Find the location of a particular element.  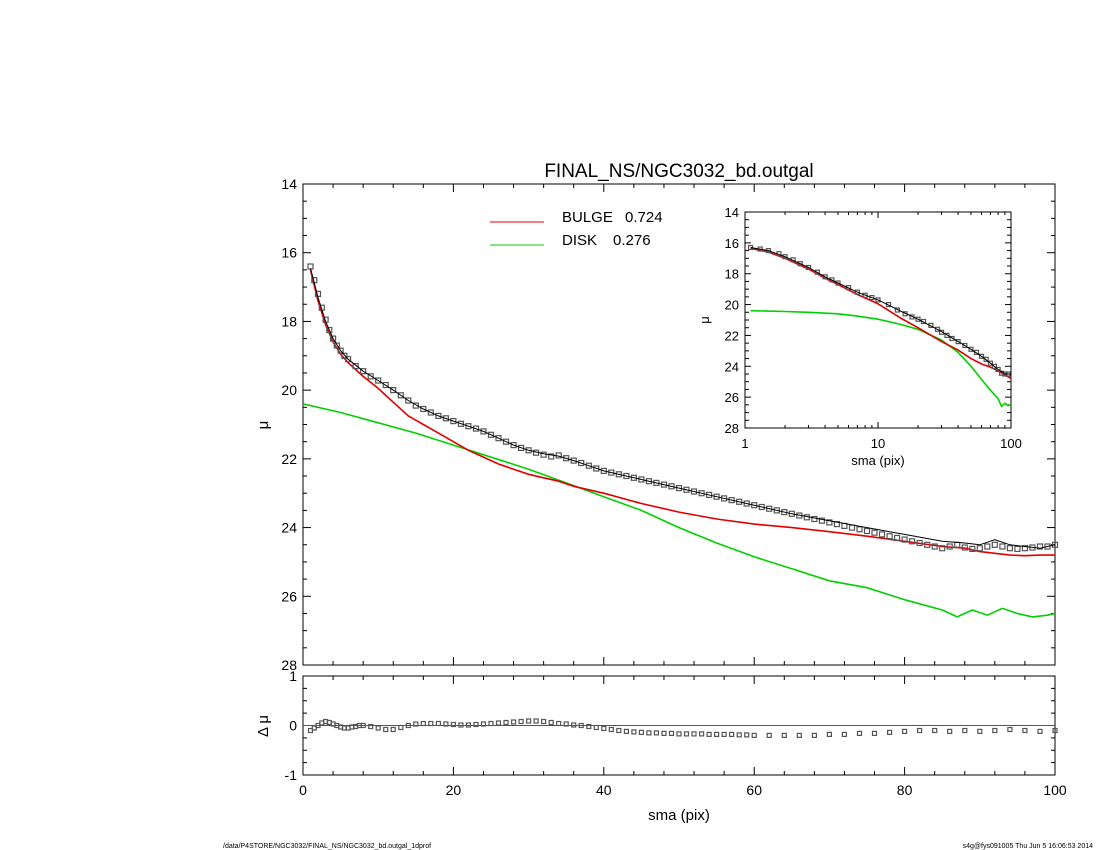

y-tick-label: 0 is located at coordinates (293, 726).